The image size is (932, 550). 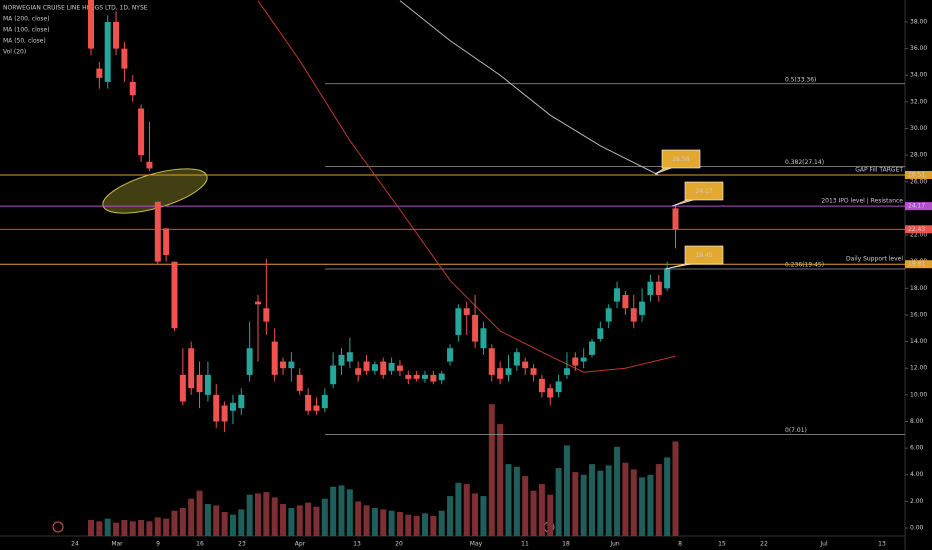 What do you see at coordinates (918, 235) in the screenshot?
I see `y-tick-label: 22.00` at bounding box center [918, 235].